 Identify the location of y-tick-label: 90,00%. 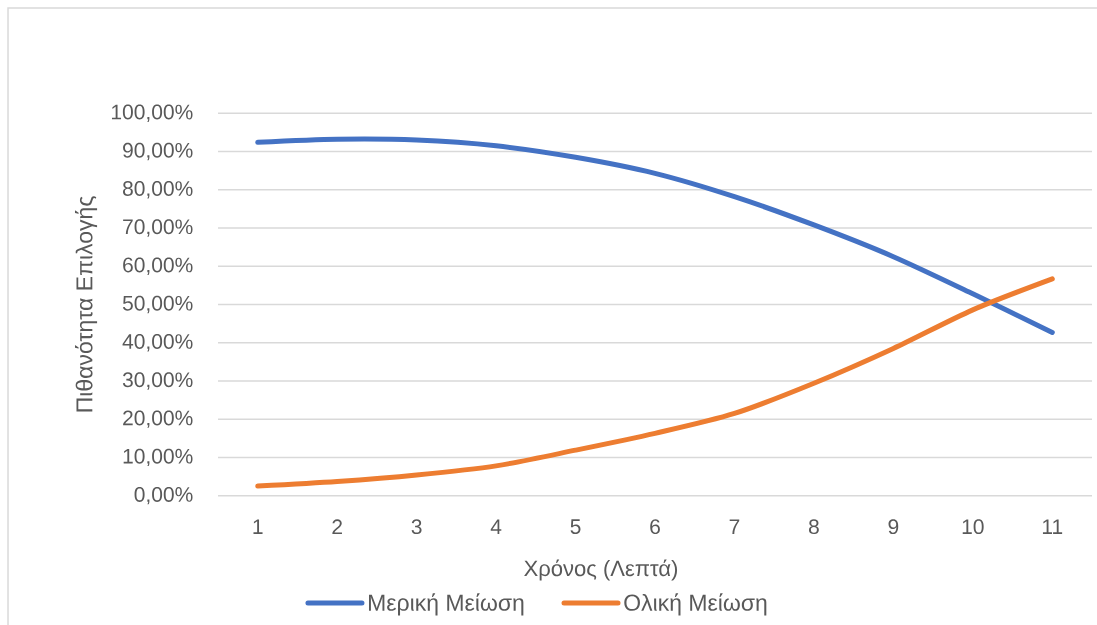
(158, 151).